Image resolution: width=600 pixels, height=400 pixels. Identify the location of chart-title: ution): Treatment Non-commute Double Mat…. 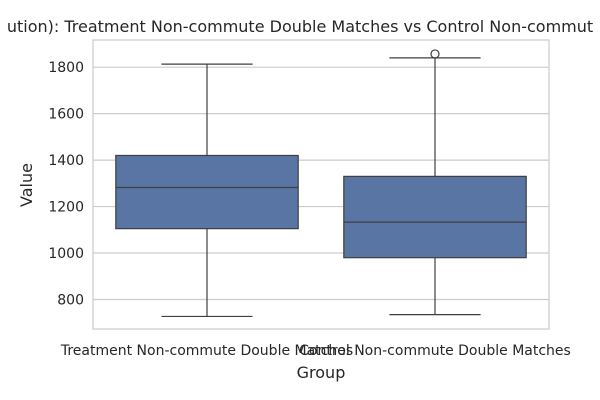
(300, 26).